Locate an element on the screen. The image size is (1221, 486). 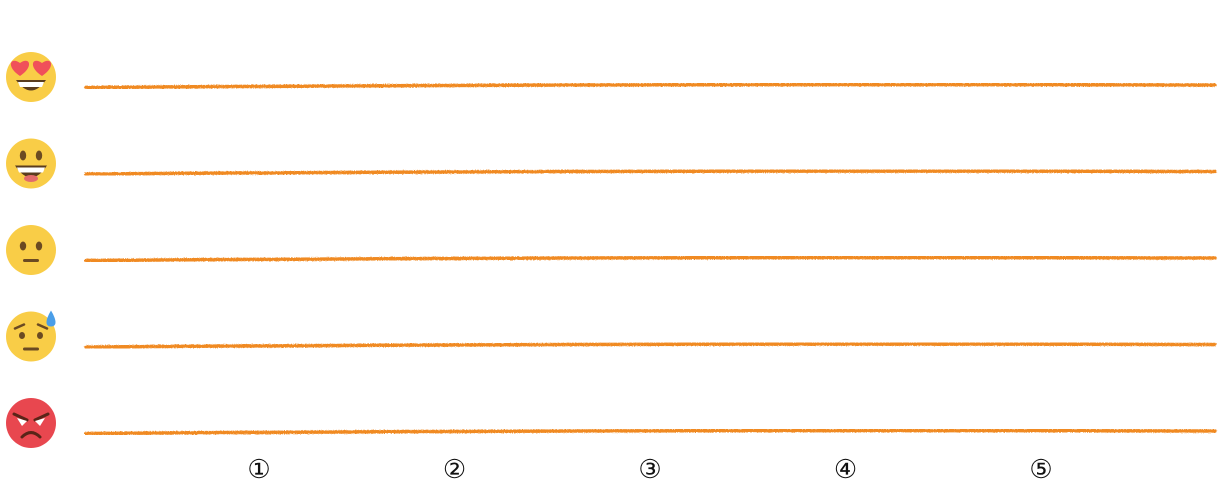
x-label-3: ③ is located at coordinates (649, 470).